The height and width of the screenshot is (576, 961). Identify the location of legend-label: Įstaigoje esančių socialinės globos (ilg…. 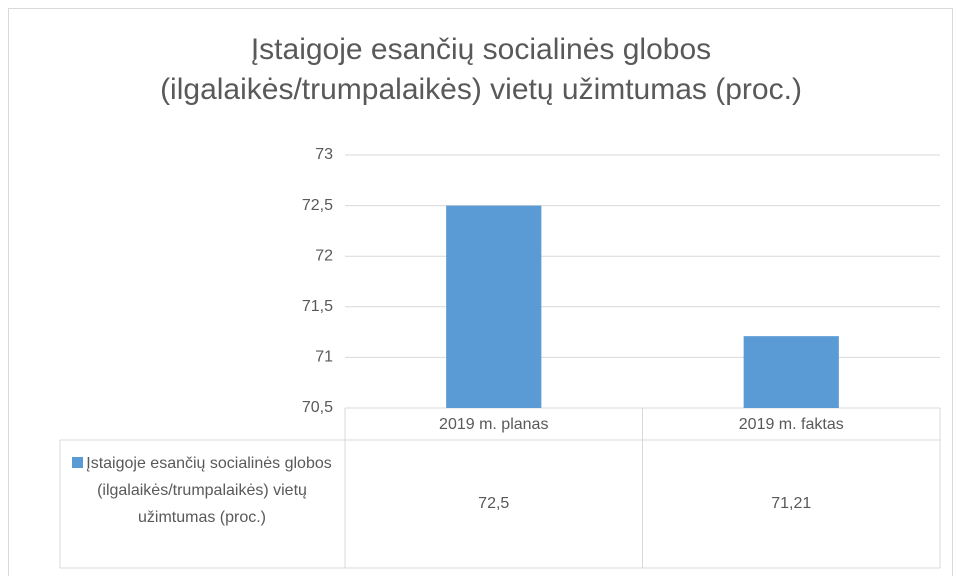
(209, 490).